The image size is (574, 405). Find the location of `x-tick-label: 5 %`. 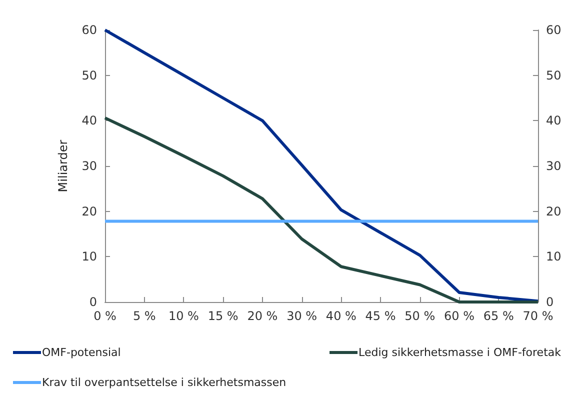

x-tick-label: 5 % is located at coordinates (144, 316).